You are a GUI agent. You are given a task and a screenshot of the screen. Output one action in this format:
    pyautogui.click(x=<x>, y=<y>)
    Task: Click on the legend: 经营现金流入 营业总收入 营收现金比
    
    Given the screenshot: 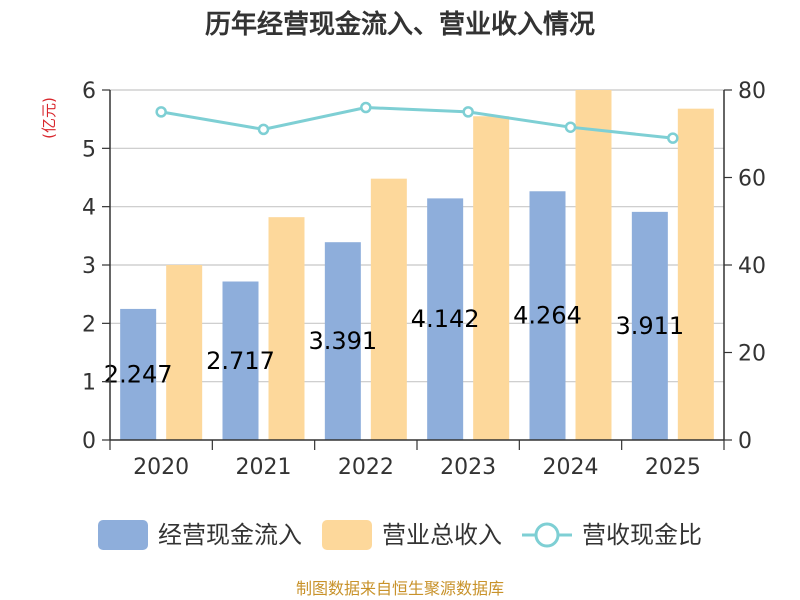 What is the action you would take?
    pyautogui.click(x=400, y=535)
    